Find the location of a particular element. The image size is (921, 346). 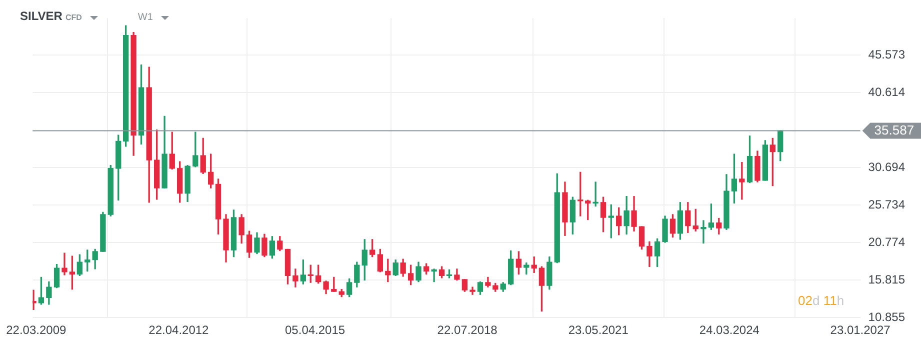

y-tick-label: 40.614 is located at coordinates (887, 92).